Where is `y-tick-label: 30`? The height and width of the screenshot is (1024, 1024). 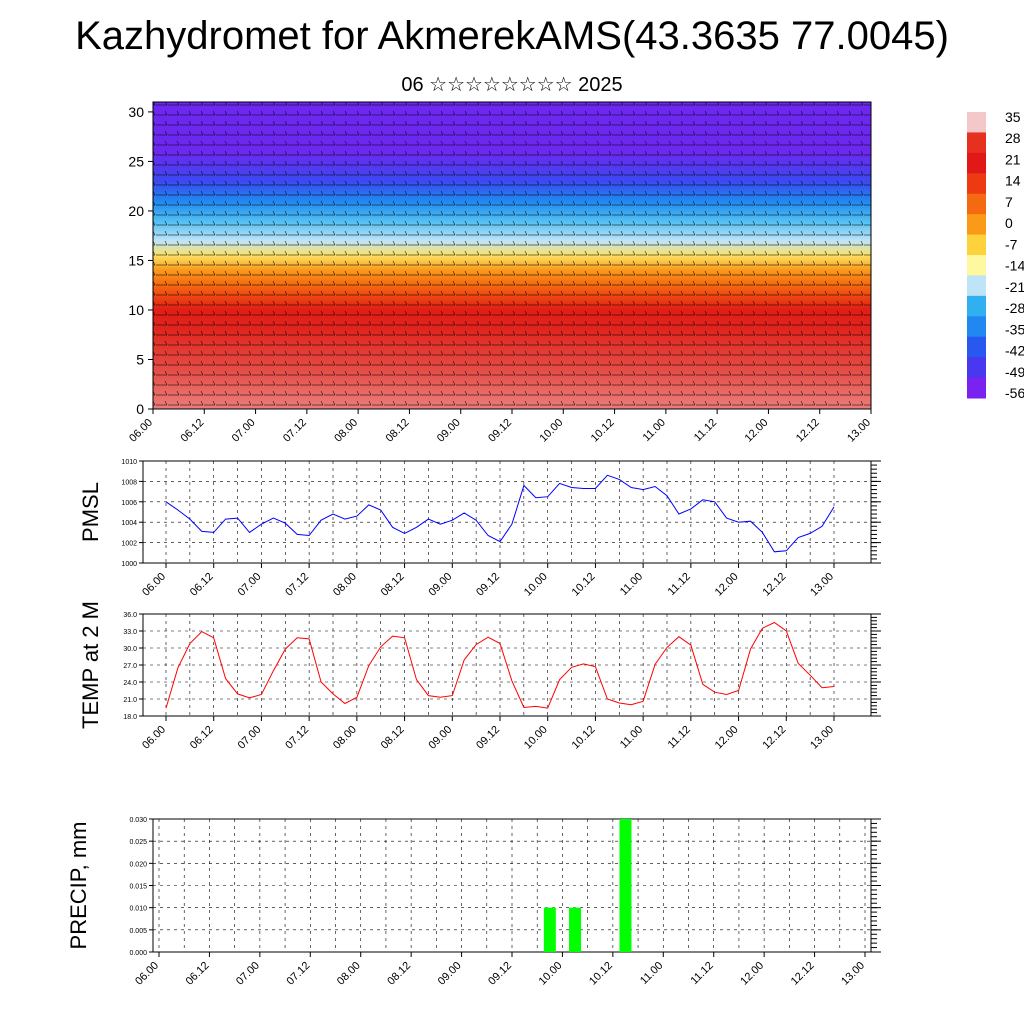
y-tick-label: 30 is located at coordinates (136, 112).